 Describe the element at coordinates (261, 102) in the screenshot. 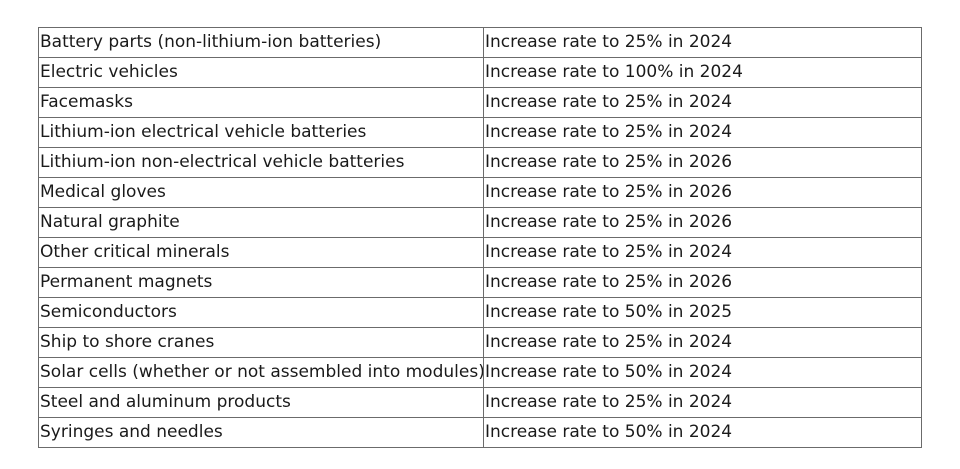

I see `product-cell: Facemasks` at that location.